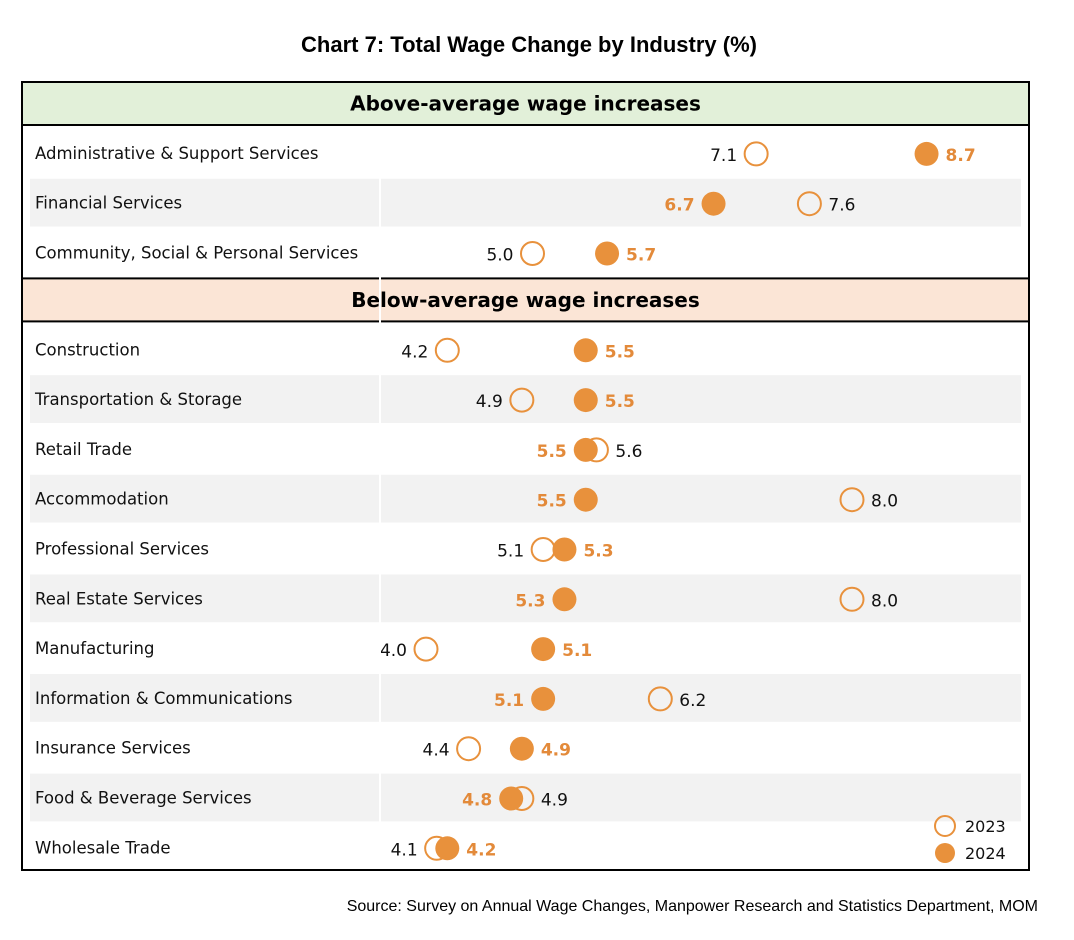  What do you see at coordinates (102, 499) in the screenshot?
I see `industry-label: Accommodation` at bounding box center [102, 499].